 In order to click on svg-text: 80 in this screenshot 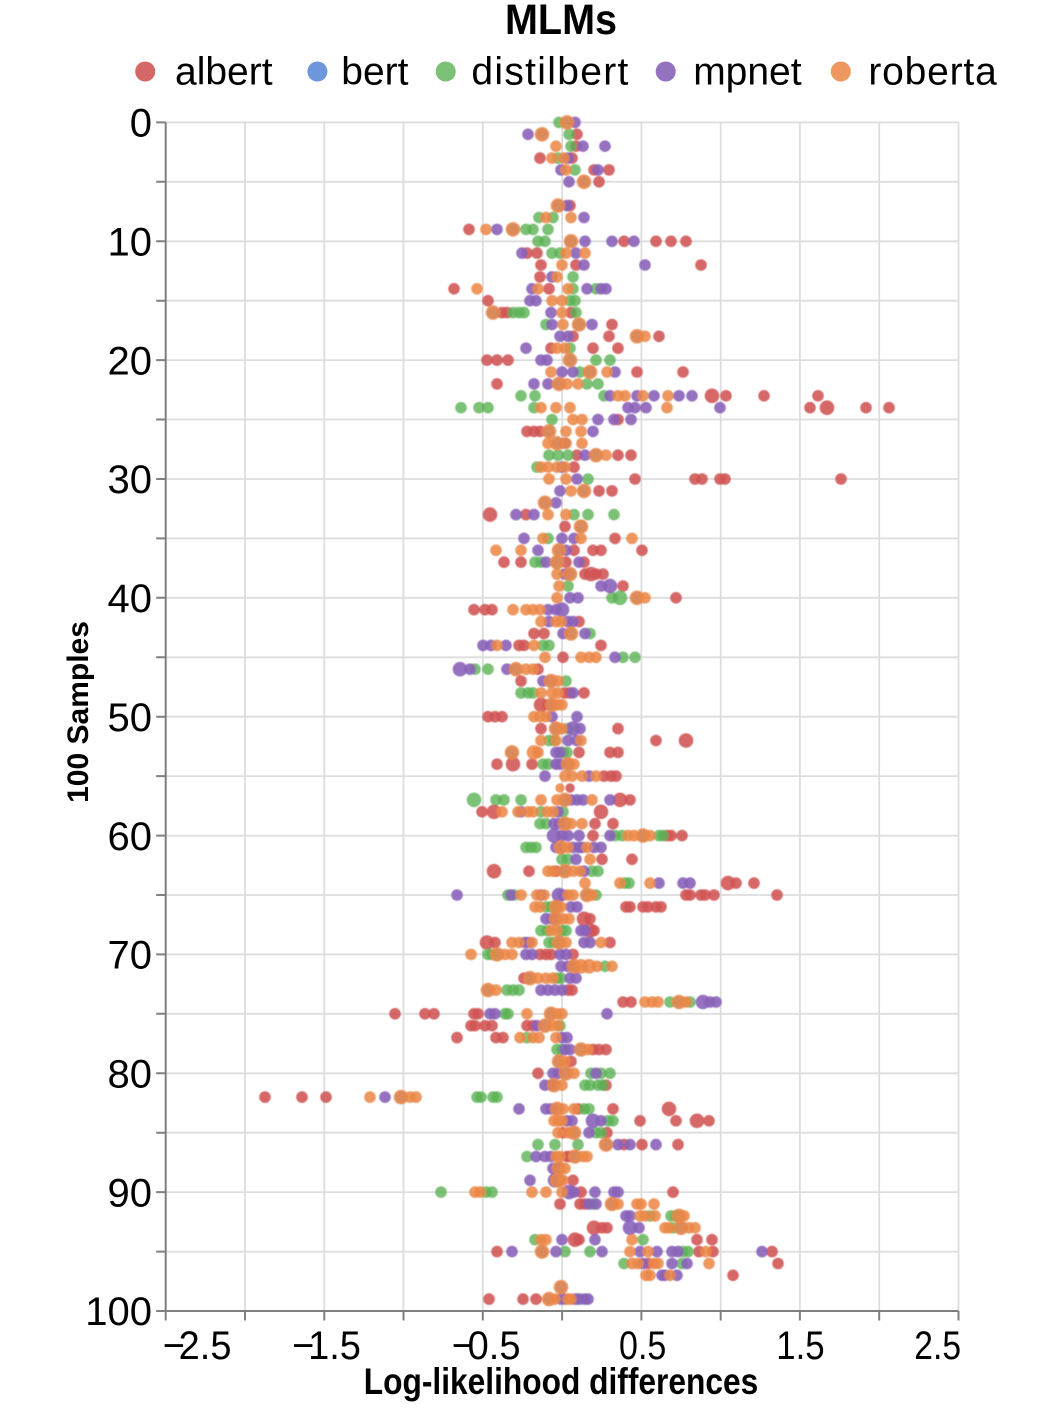, I will do `click(130, 1075)`.